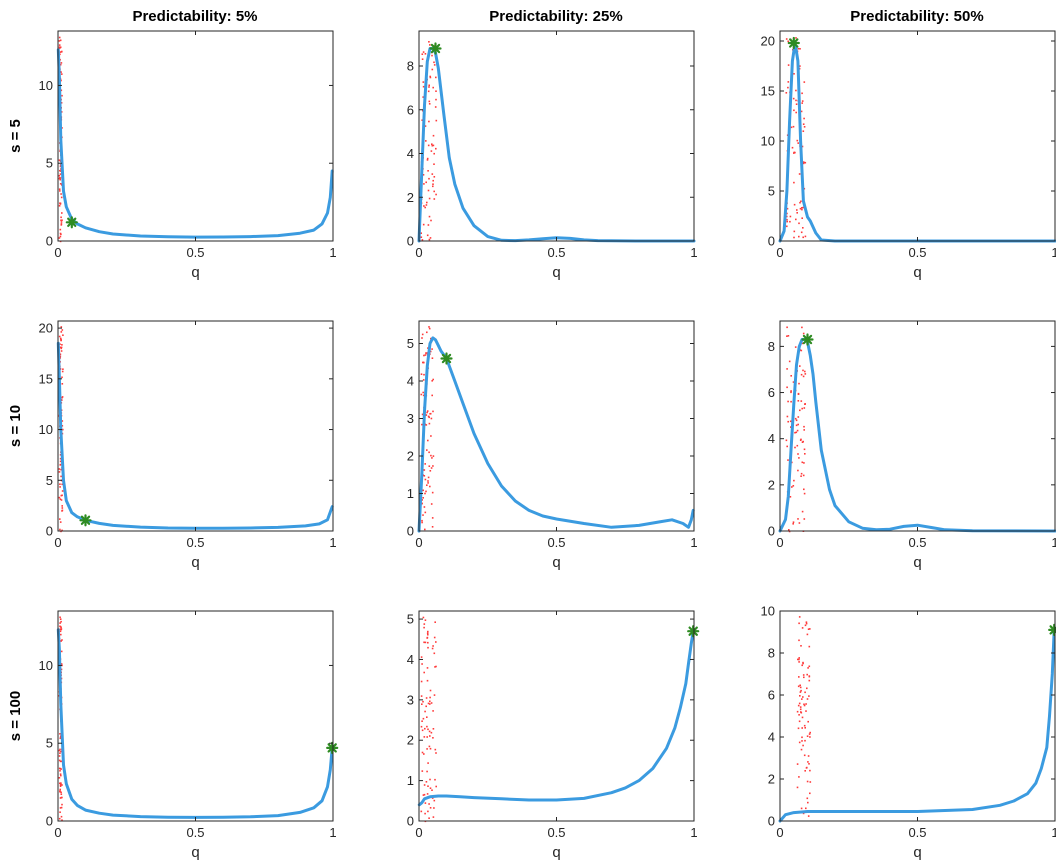  What do you see at coordinates (195, 832) in the screenshot?
I see `panel-7-xtick-label: 0.5` at bounding box center [195, 832].